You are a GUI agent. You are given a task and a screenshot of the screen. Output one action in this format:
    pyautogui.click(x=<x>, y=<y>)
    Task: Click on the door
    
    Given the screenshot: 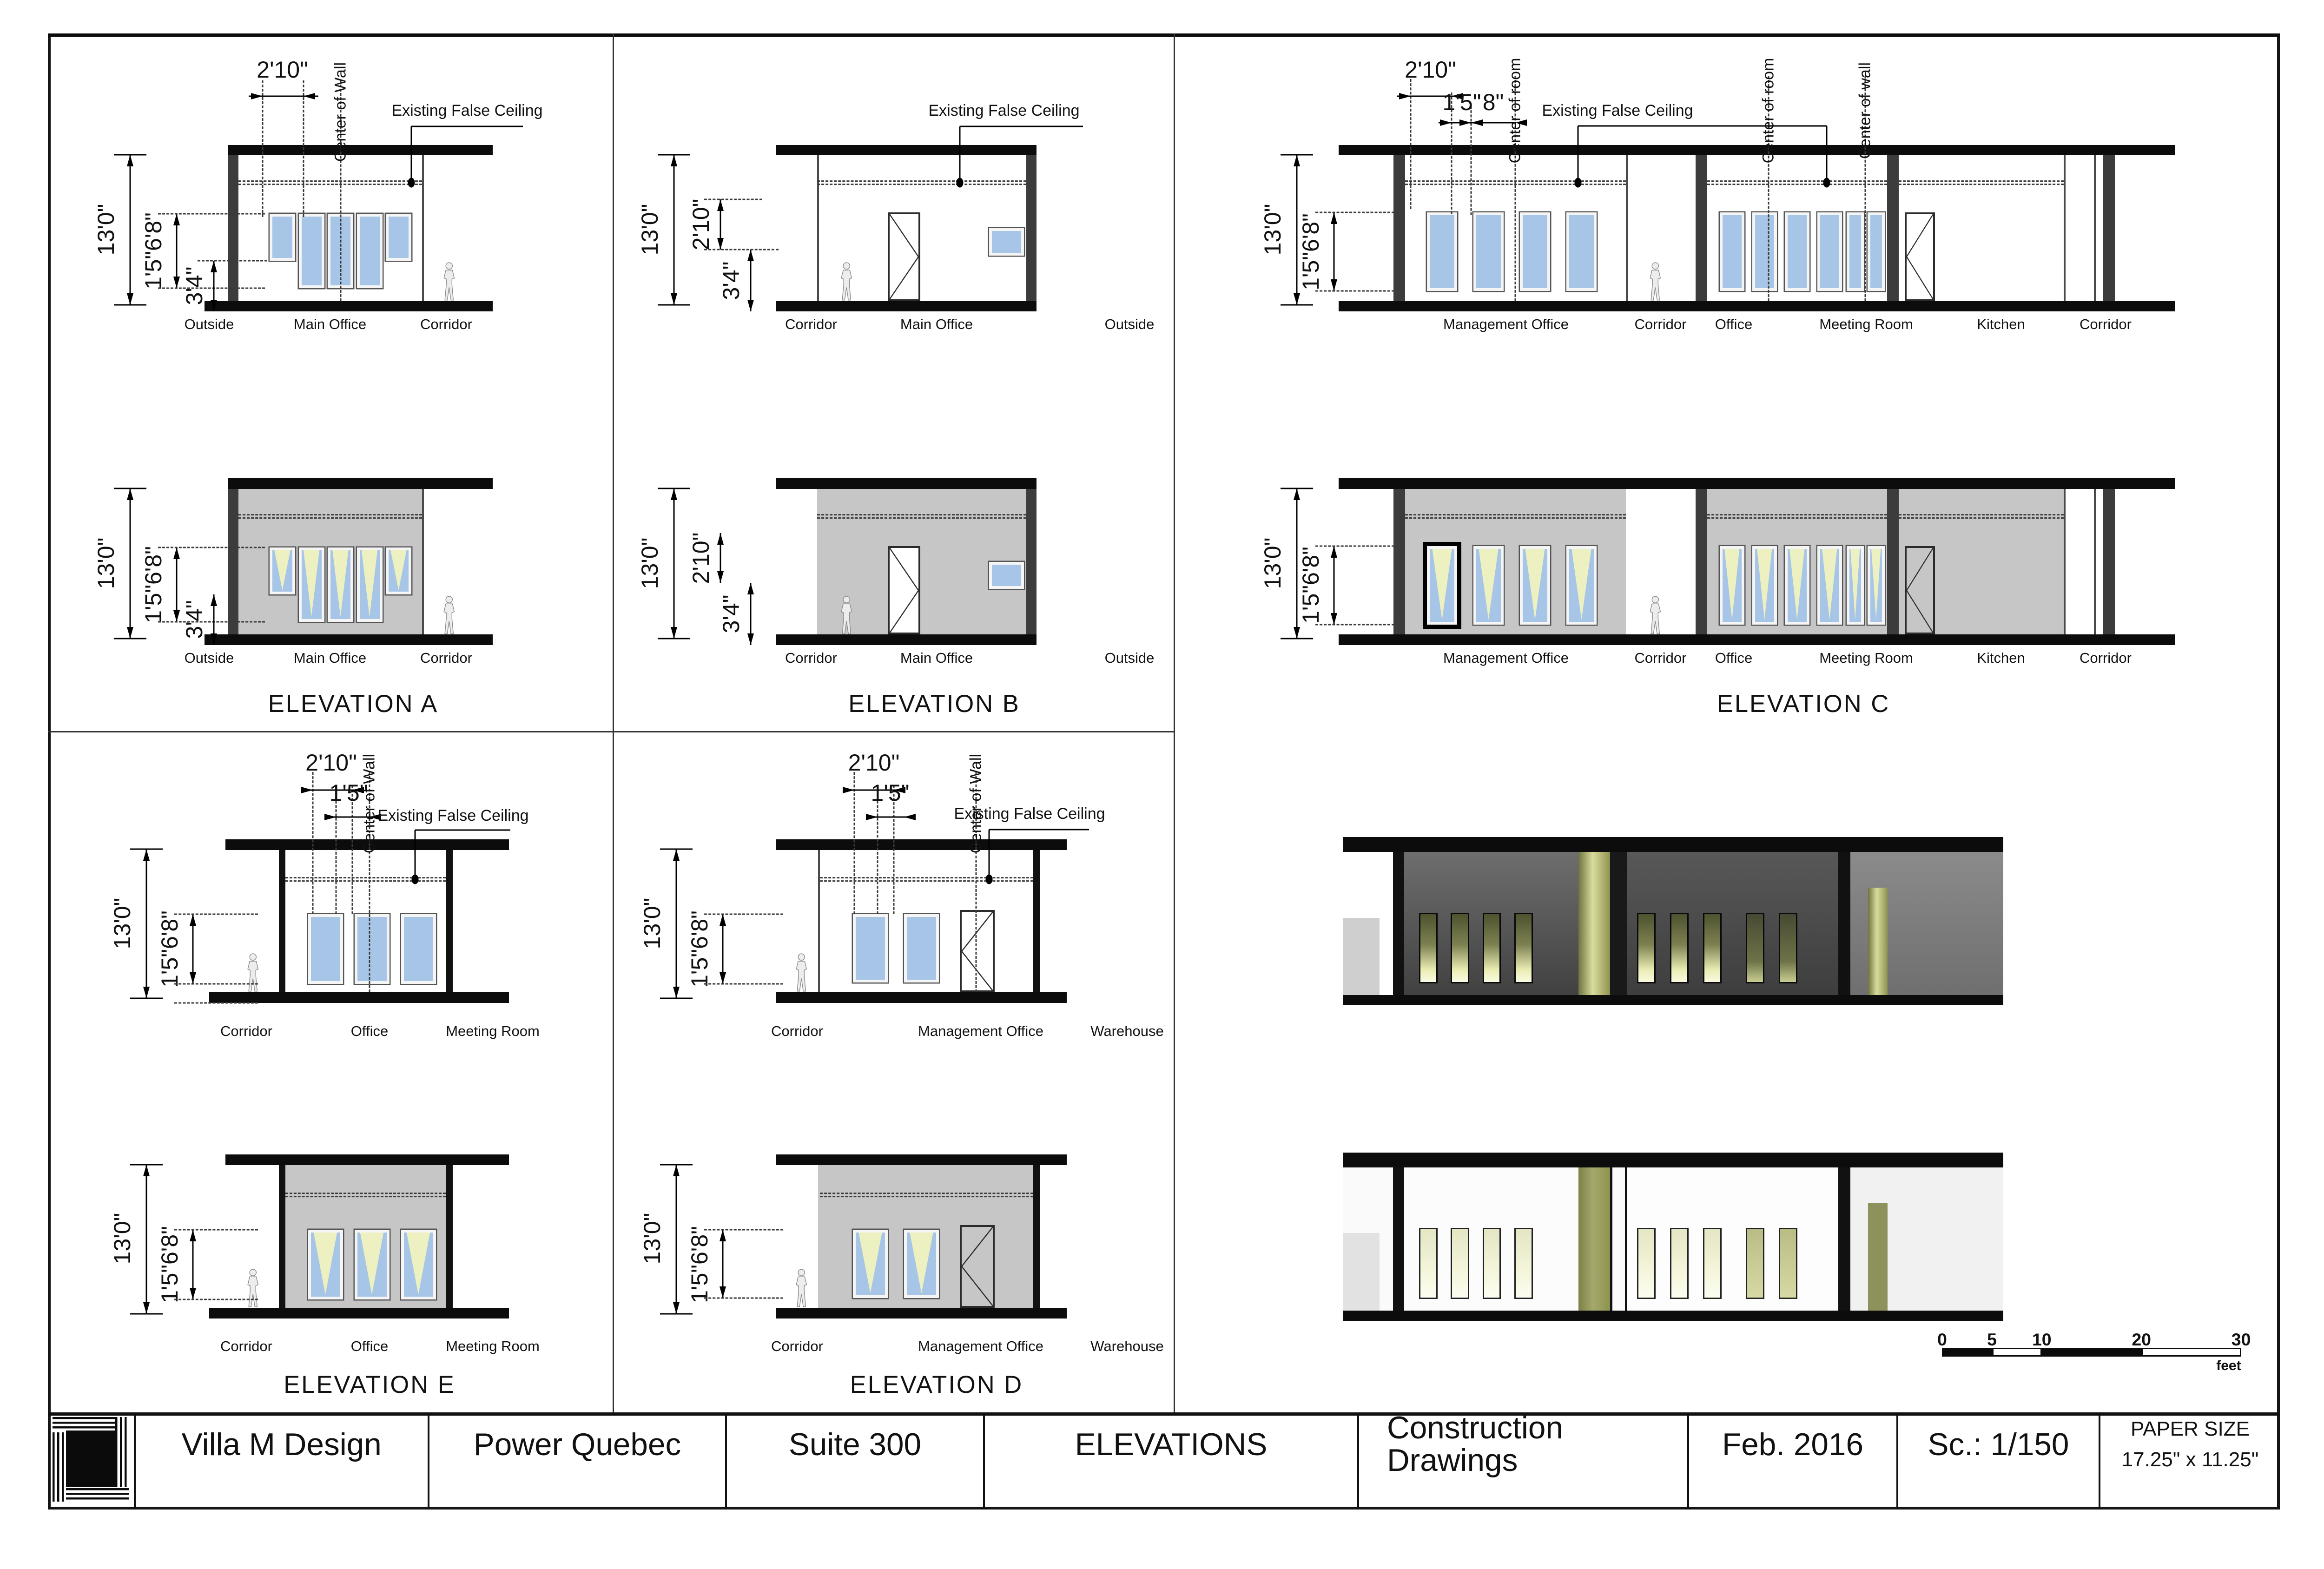 What is the action you would take?
    pyautogui.click(x=1919, y=590)
    